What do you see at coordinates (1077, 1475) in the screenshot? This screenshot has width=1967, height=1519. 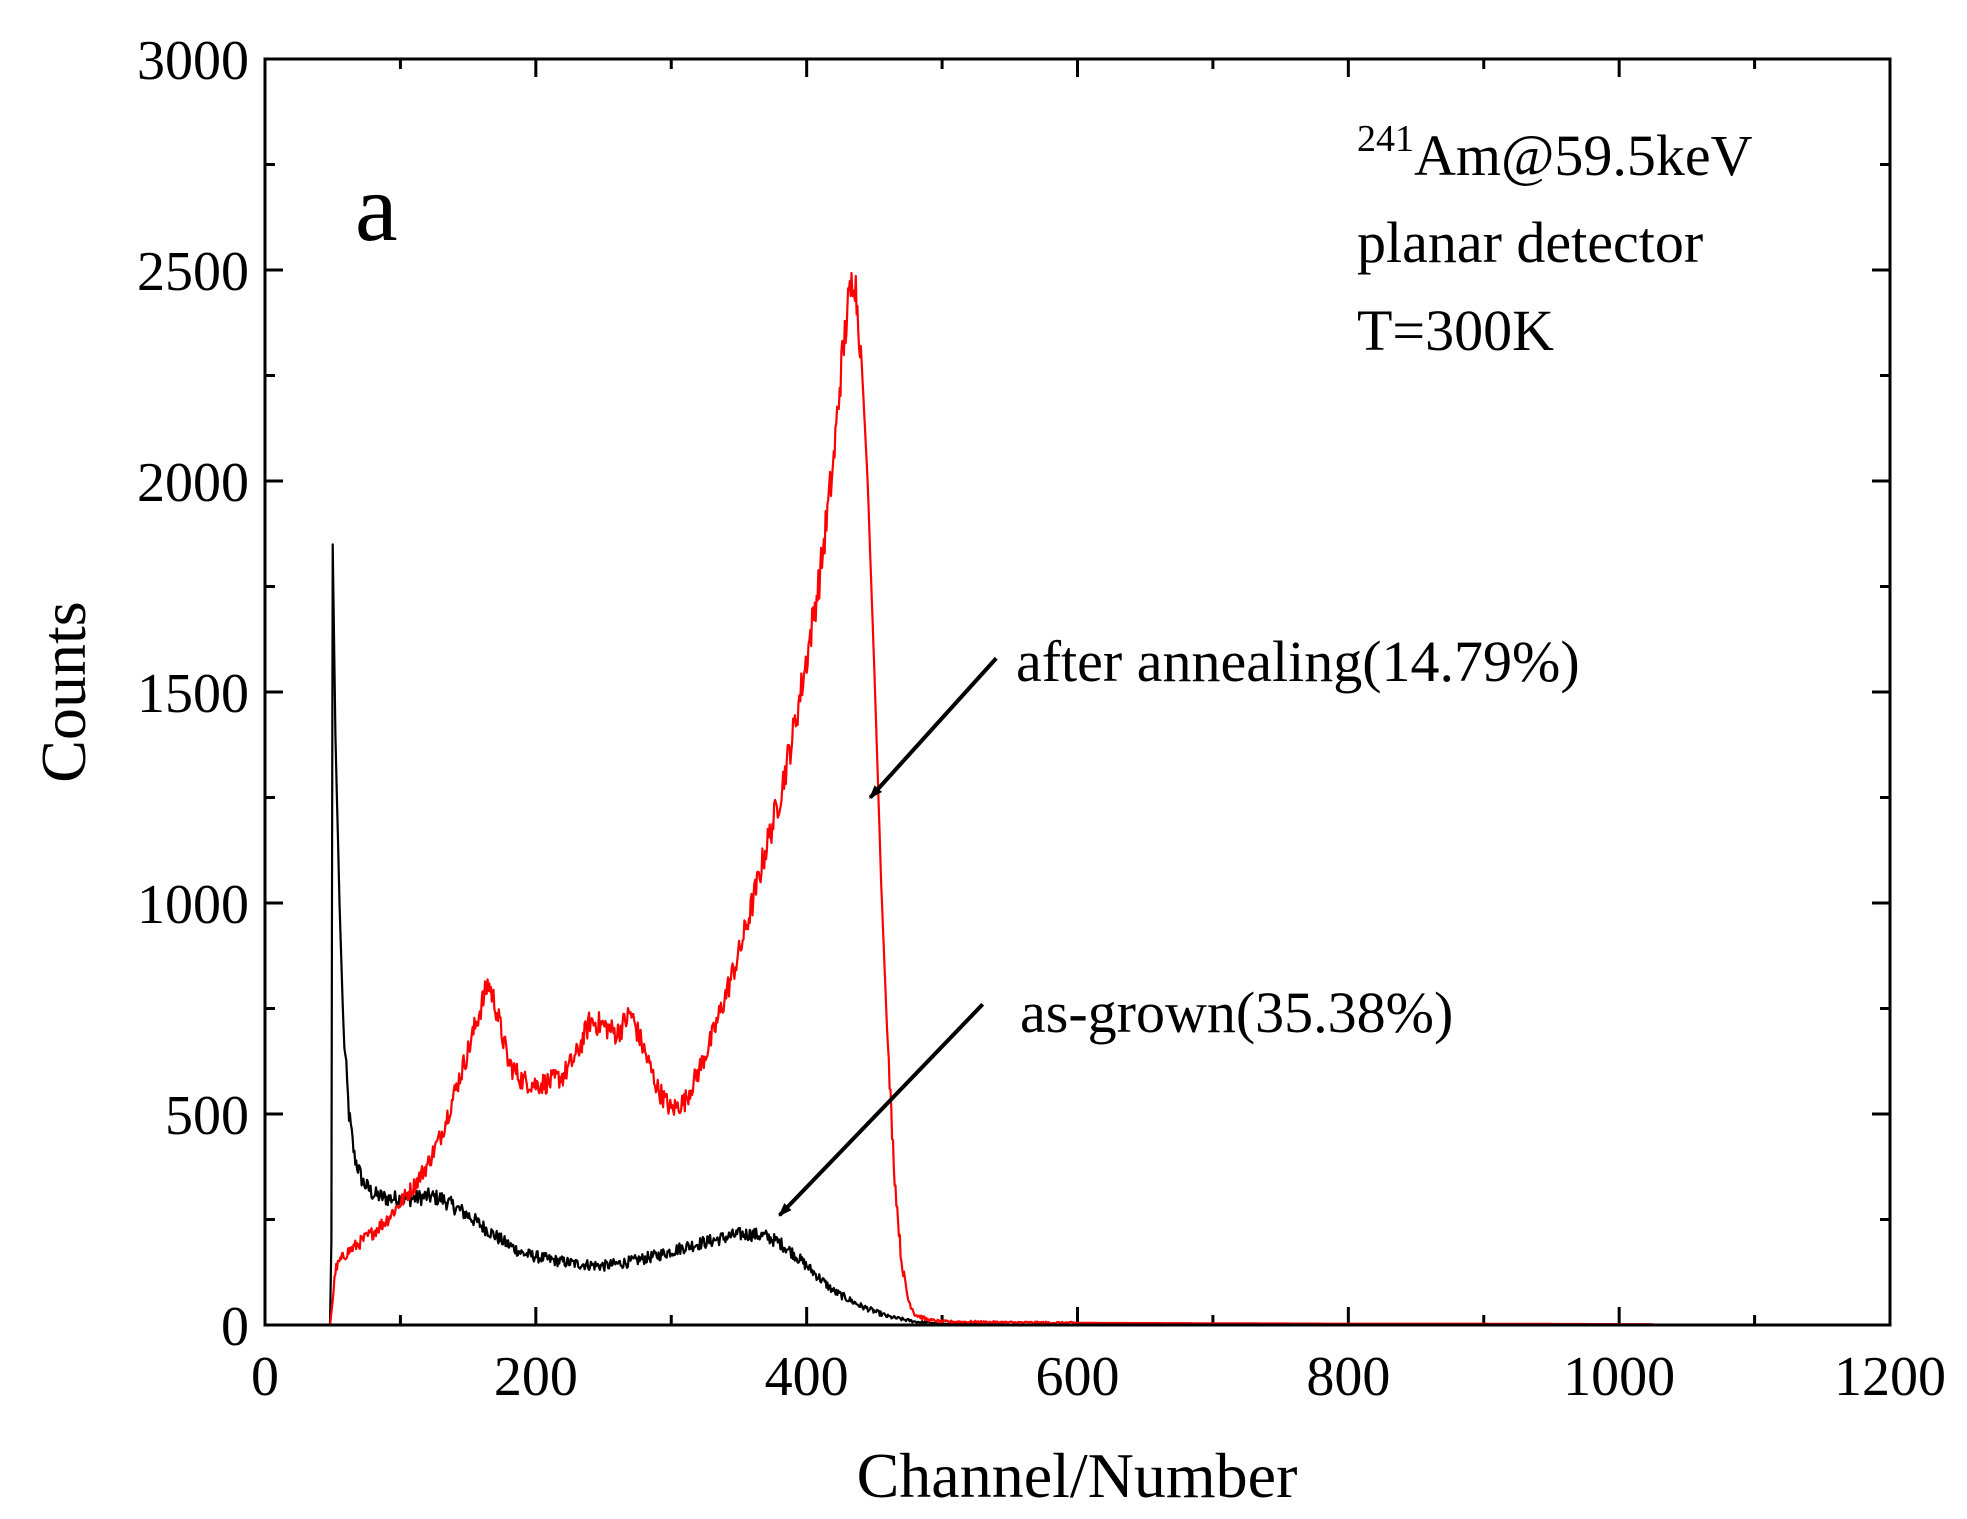 I see `x-axis-label: Channel/Number` at bounding box center [1077, 1475].